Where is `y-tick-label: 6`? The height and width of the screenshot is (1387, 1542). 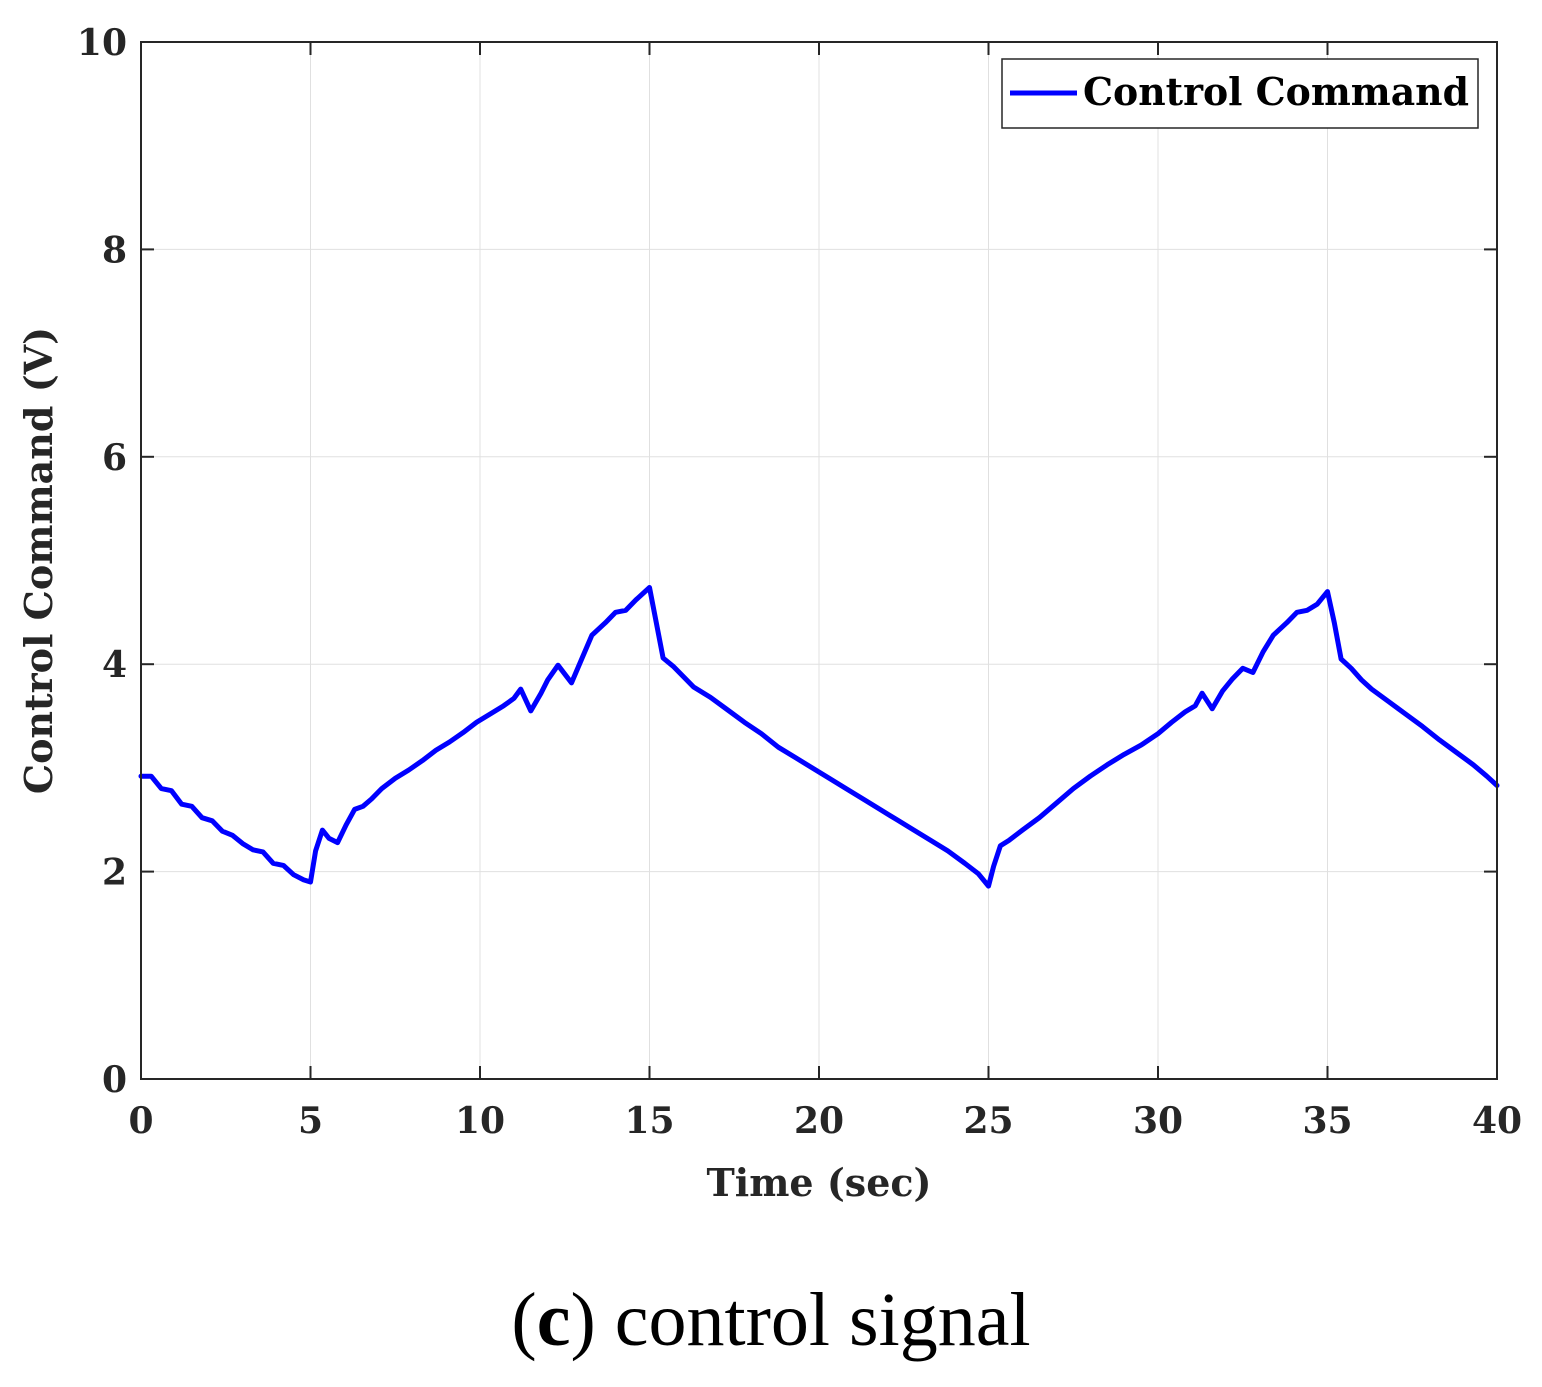 y-tick-label: 6 is located at coordinates (114, 458).